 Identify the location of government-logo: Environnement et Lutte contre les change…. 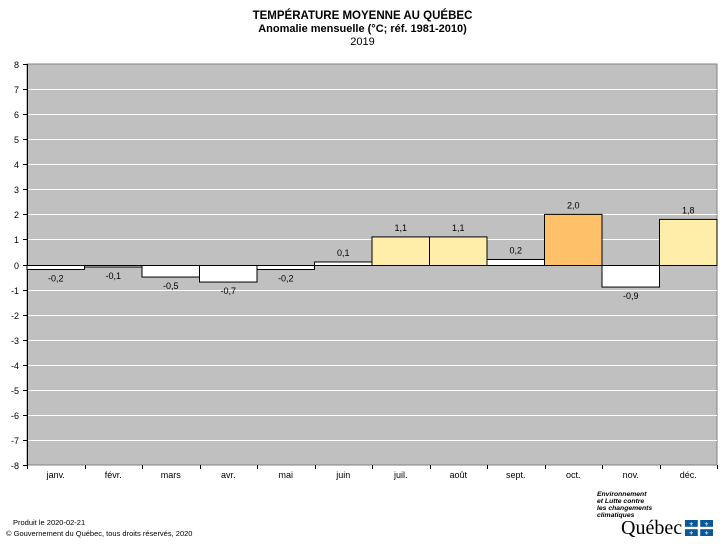
(658, 515).